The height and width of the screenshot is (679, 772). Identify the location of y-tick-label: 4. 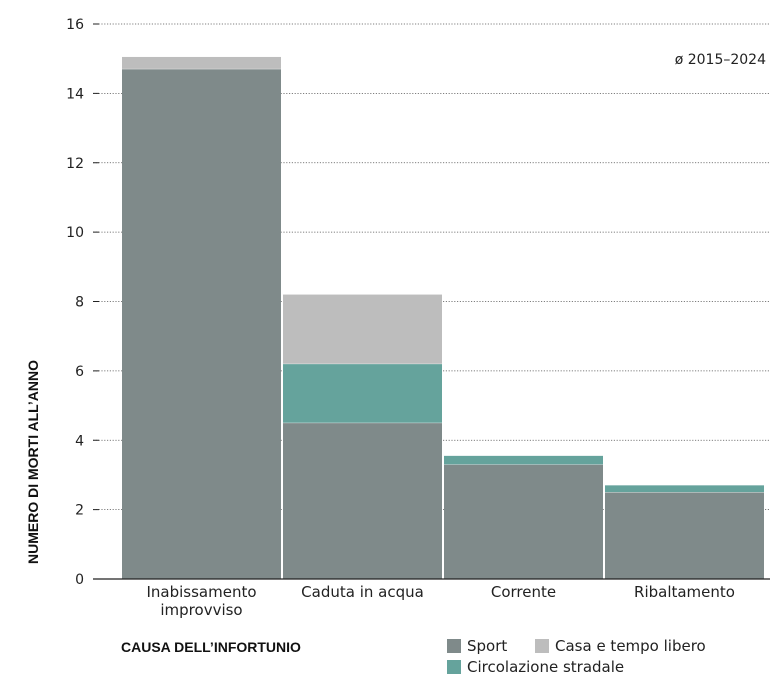
(79, 441).